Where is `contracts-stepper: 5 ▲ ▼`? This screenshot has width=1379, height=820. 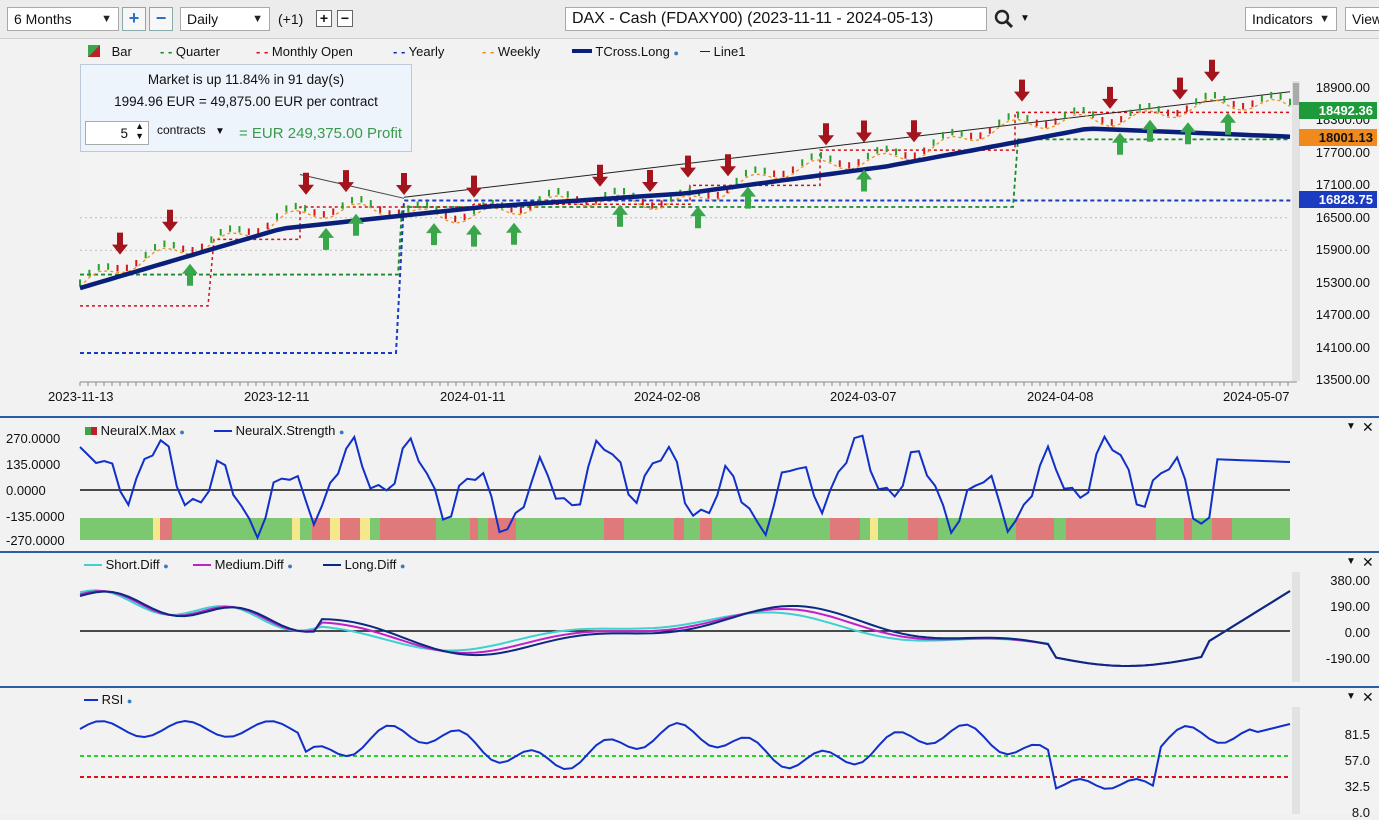
contracts-stepper: 5 ▲ ▼ is located at coordinates (117, 133).